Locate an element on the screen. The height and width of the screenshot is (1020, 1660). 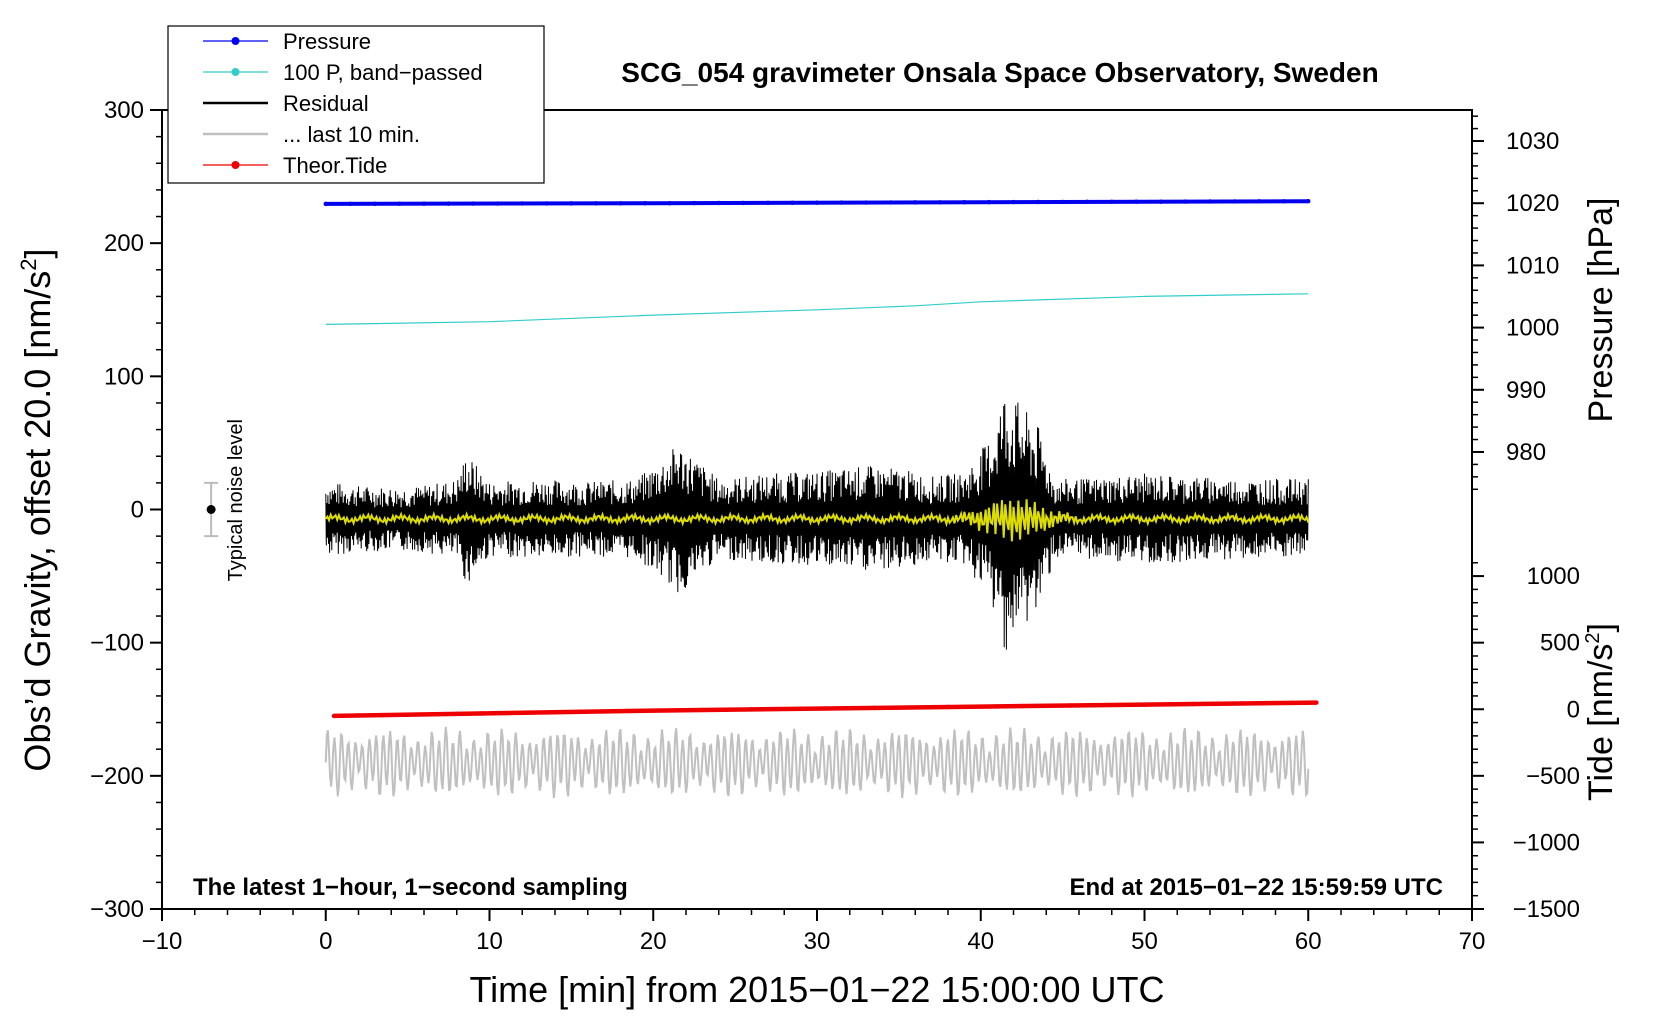
y-axis-label-tide: Tide [nm/s2] is located at coordinates (1601, 712).